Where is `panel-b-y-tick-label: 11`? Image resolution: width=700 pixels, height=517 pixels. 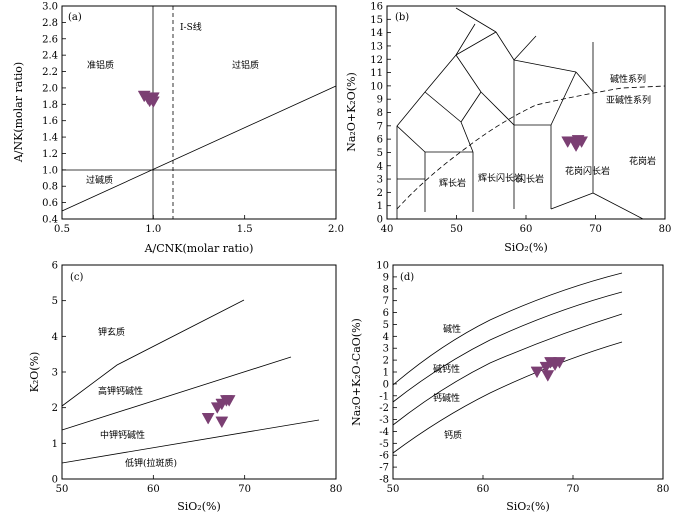
panel-b-y-tick-label: 11 is located at coordinates (376, 73).